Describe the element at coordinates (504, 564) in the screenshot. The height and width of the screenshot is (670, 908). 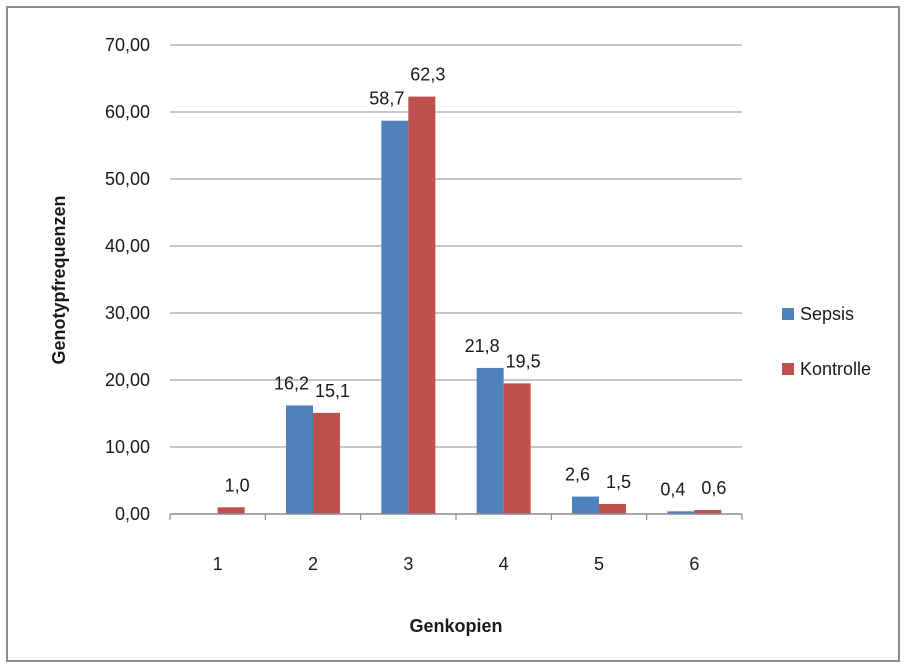
I see `x-tick-label: 4` at that location.